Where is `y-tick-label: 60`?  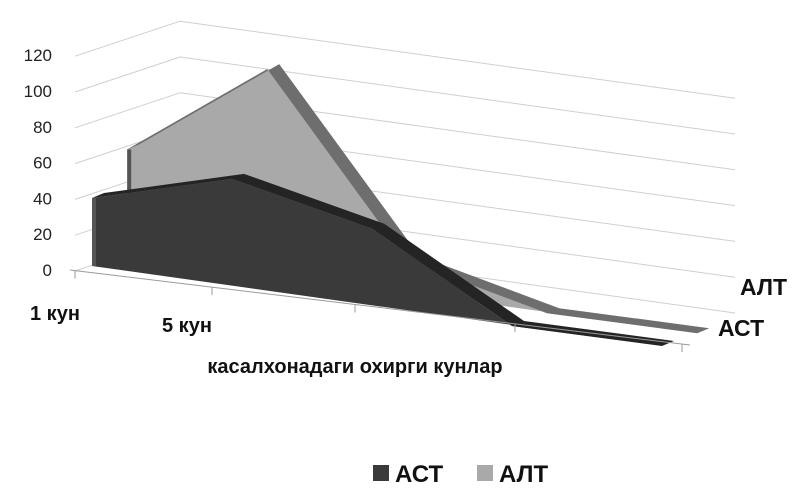 y-tick-label: 60 is located at coordinates (42, 163).